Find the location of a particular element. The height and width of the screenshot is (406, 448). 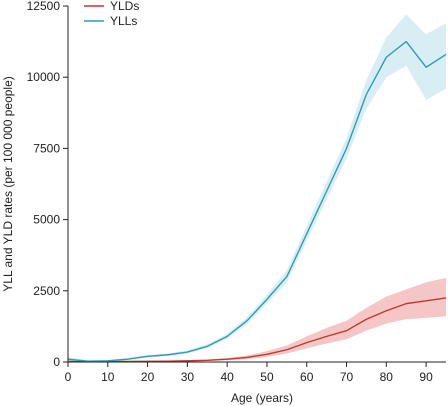

y-tick-label: 2500 is located at coordinates (46, 291).